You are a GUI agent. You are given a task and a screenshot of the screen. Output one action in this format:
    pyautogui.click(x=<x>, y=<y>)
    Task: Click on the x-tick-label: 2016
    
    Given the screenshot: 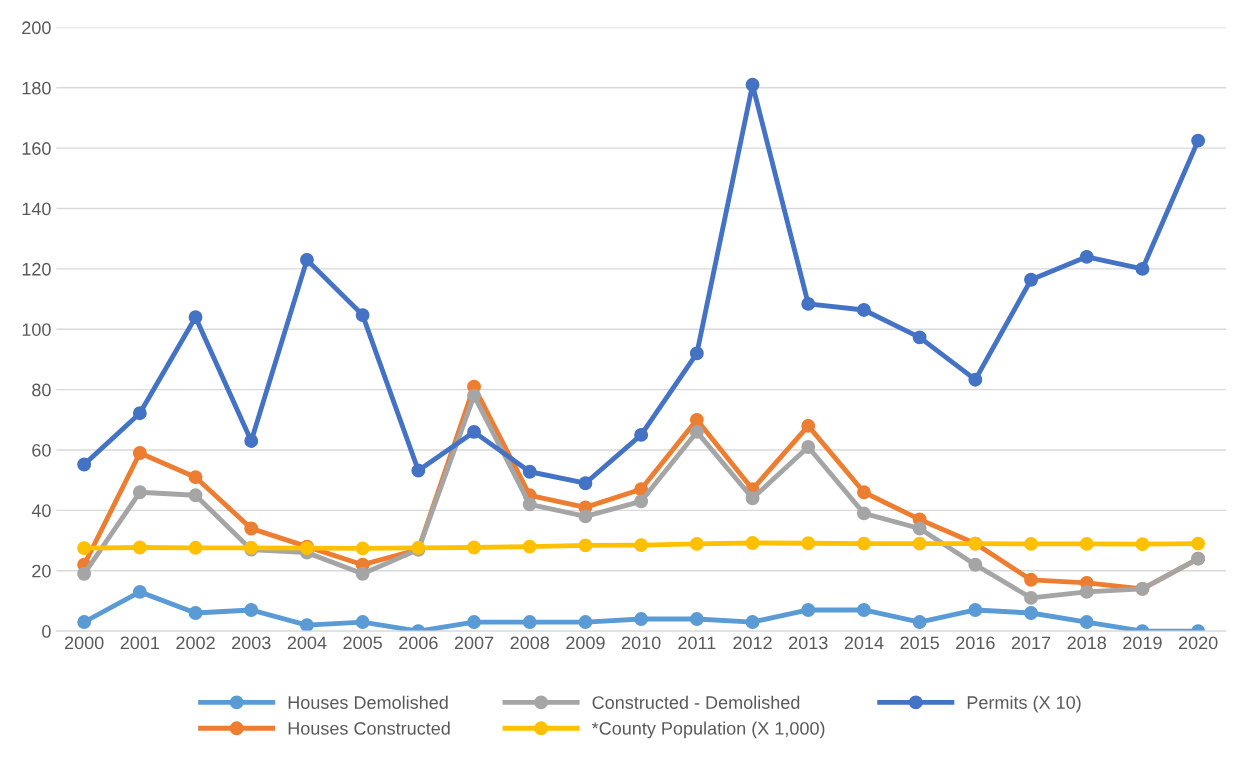 What is the action you would take?
    pyautogui.click(x=975, y=643)
    